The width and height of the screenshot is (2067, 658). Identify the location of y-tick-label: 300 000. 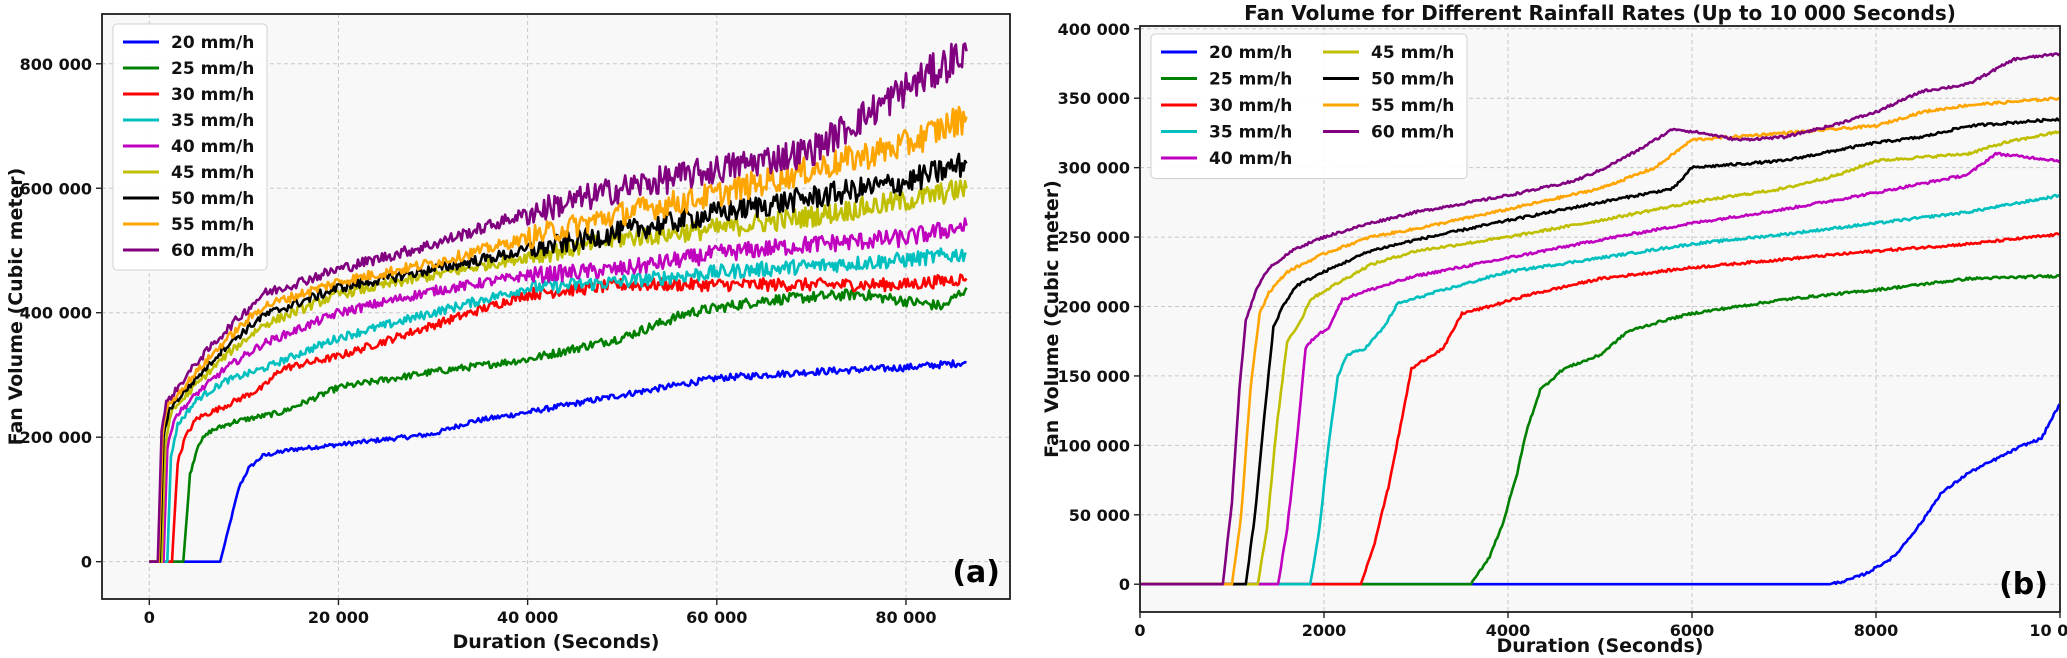
(1094, 168).